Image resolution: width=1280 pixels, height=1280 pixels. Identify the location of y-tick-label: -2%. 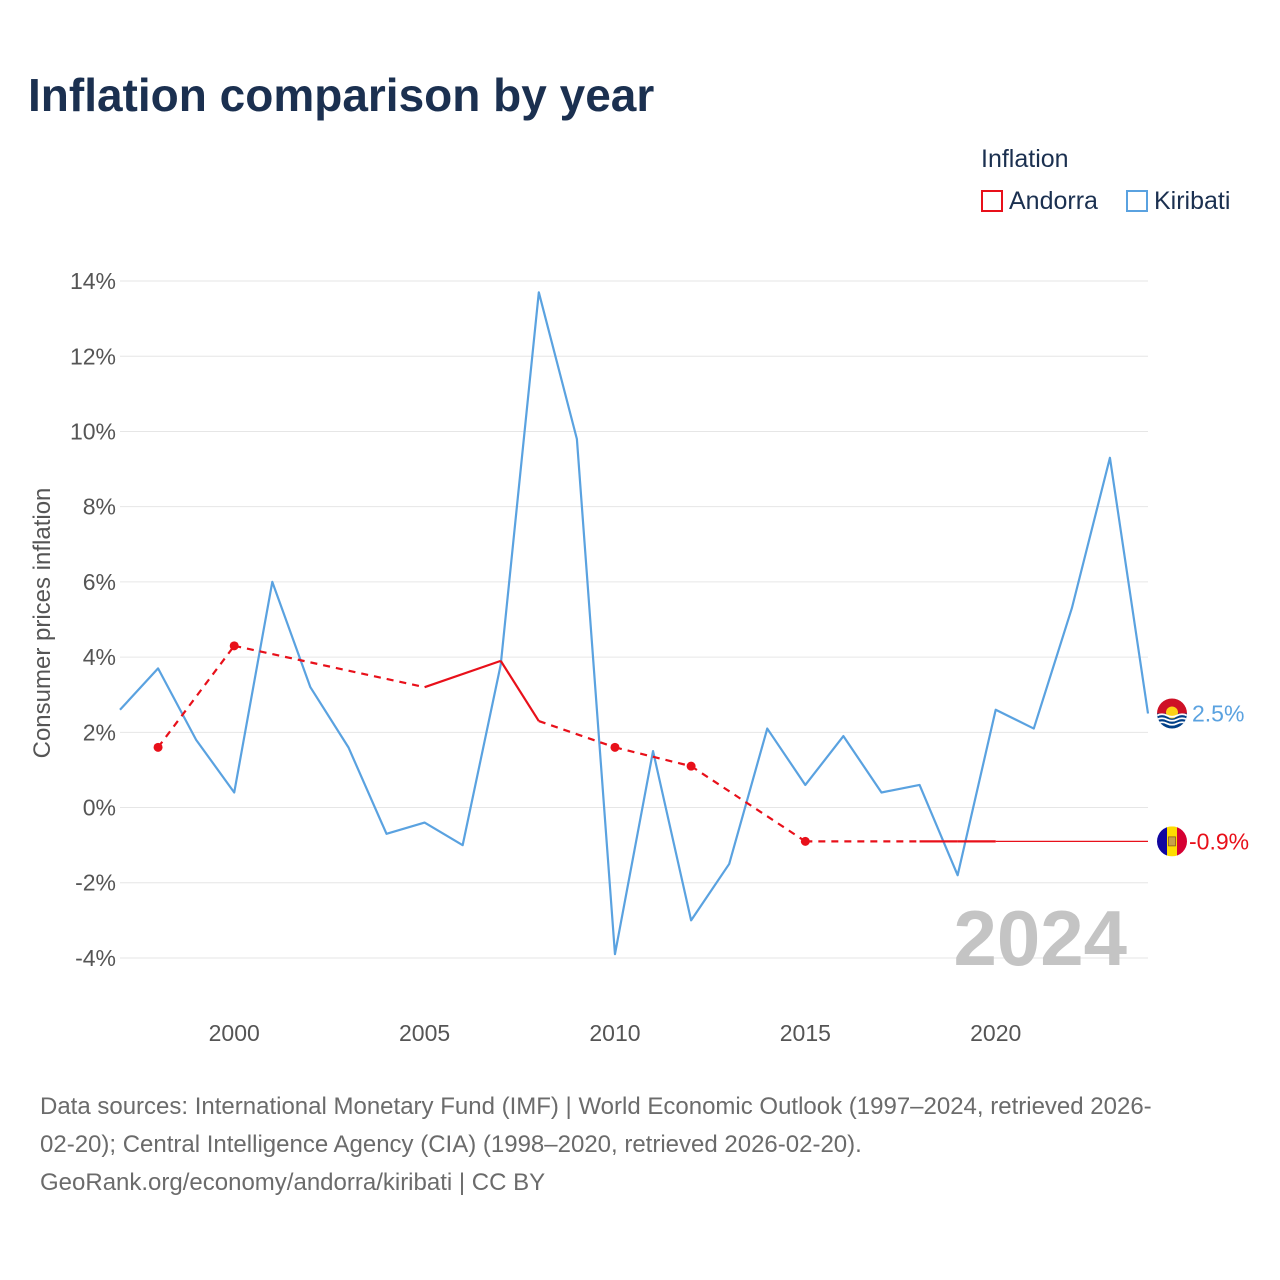
(95, 883).